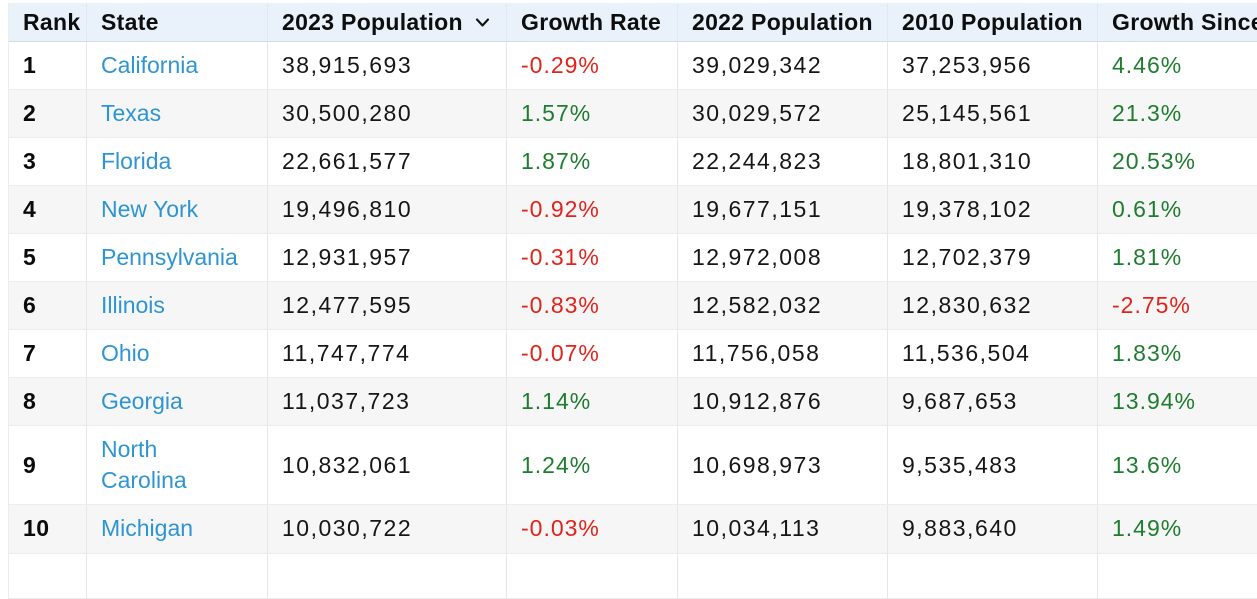 Image resolution: width=1257 pixels, height=599 pixels. What do you see at coordinates (967, 209) in the screenshot?
I see `population-value: 19,378,102` at bounding box center [967, 209].